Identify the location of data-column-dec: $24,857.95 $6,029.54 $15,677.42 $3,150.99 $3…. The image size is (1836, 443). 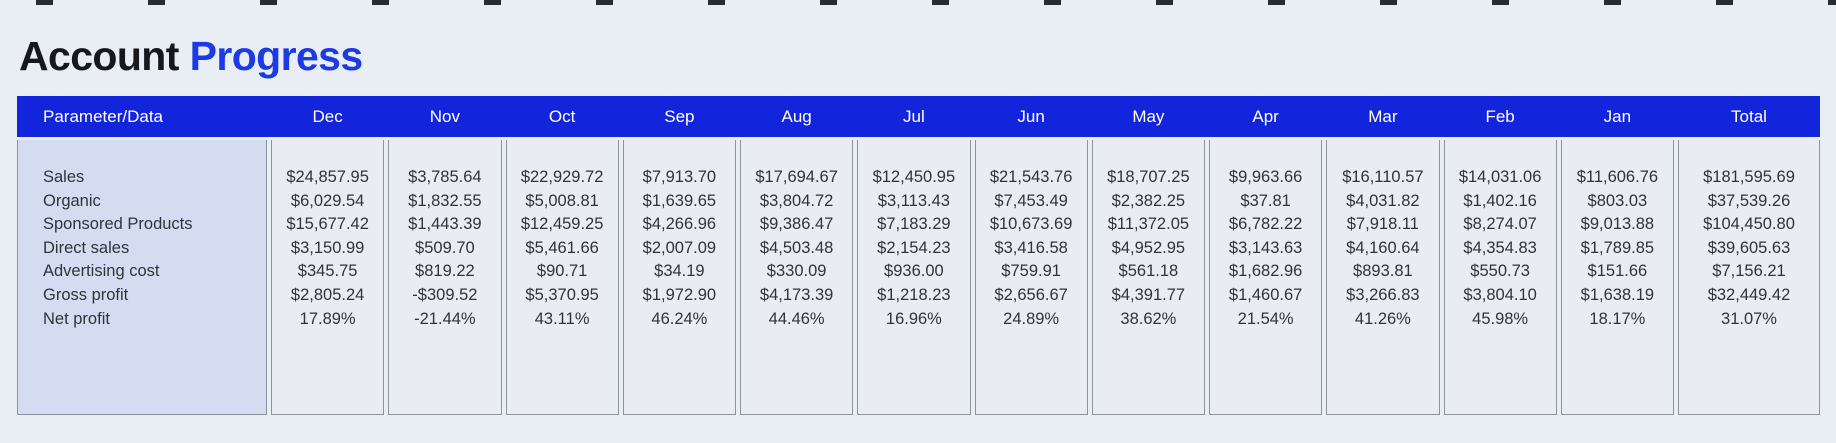
(328, 277).